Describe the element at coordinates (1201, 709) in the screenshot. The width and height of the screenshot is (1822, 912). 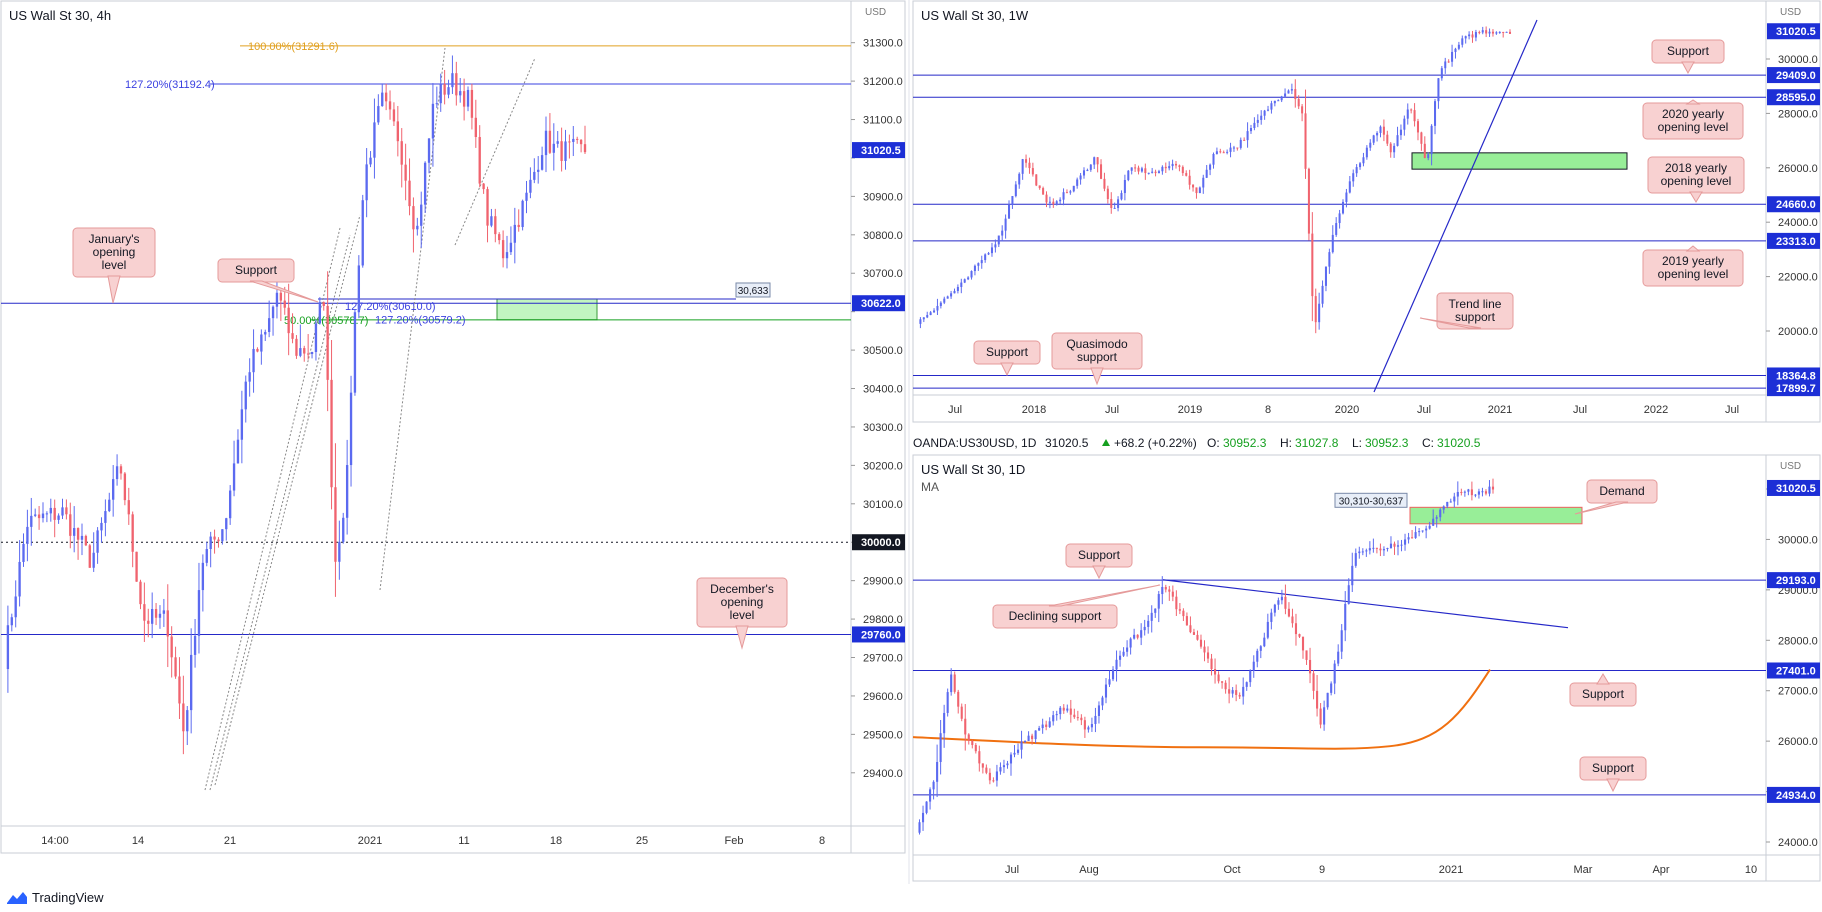
I see `moving-average-line` at that location.